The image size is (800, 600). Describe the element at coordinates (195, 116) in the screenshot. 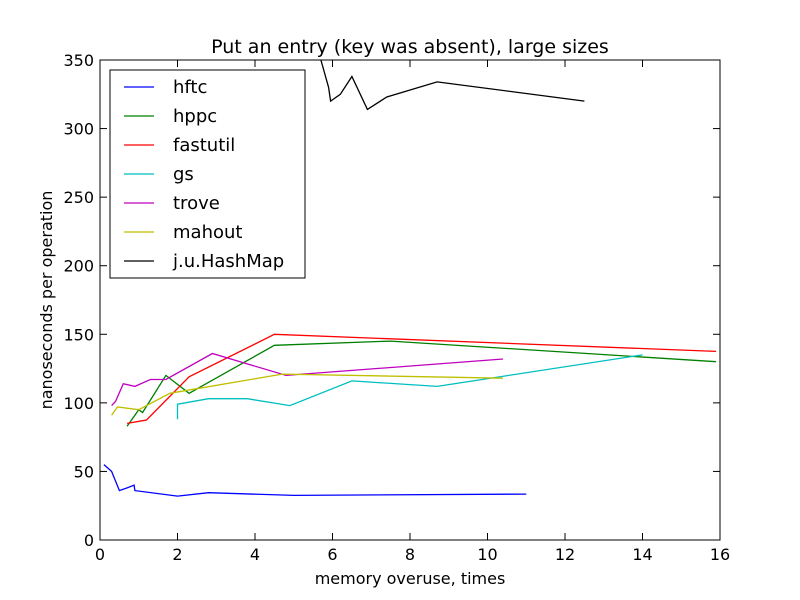

I see `legend-label: hppc` at that location.